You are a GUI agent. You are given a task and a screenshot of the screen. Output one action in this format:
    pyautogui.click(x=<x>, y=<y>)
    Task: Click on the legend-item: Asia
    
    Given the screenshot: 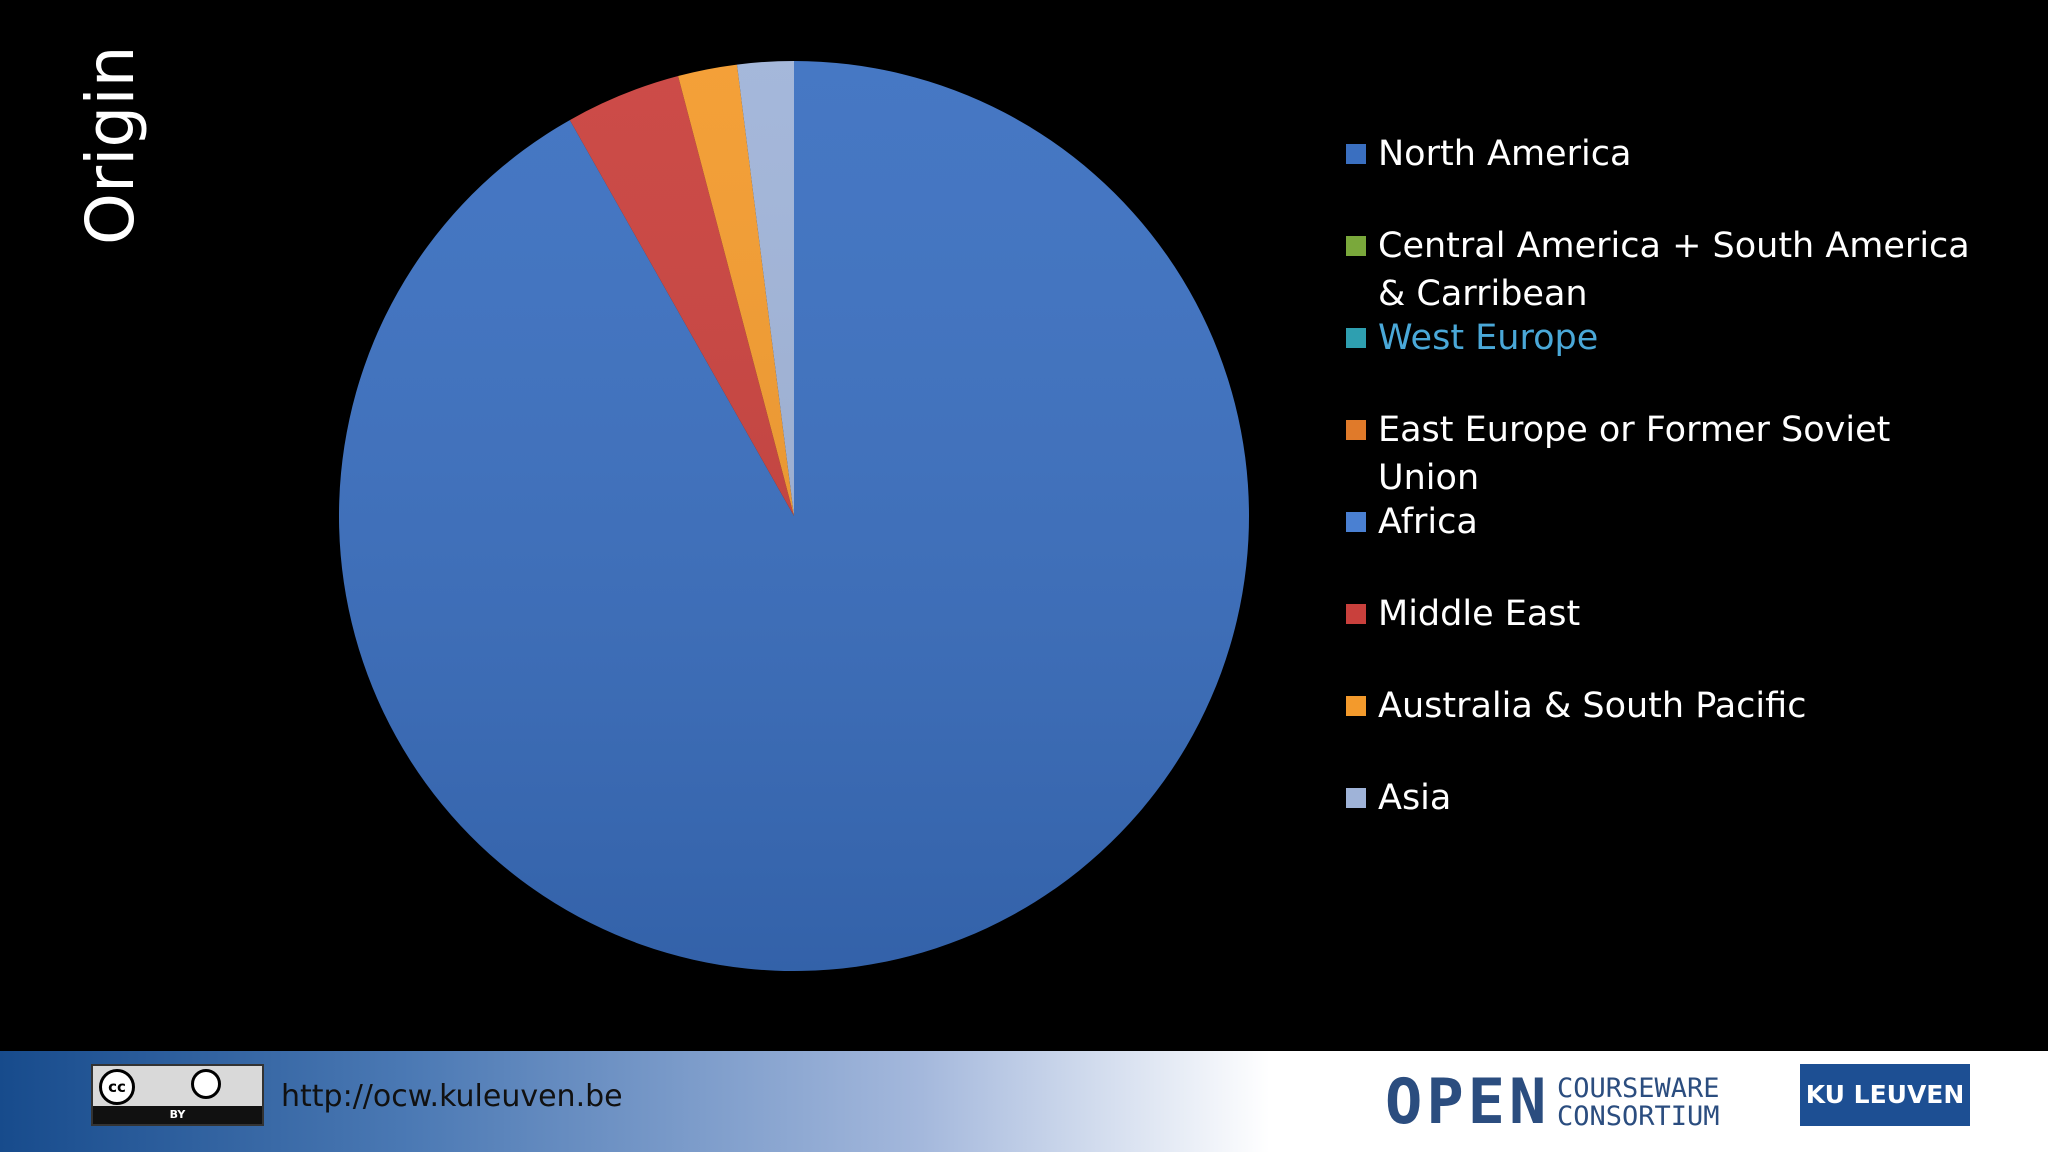 What is the action you would take?
    pyautogui.click(x=1666, y=798)
    